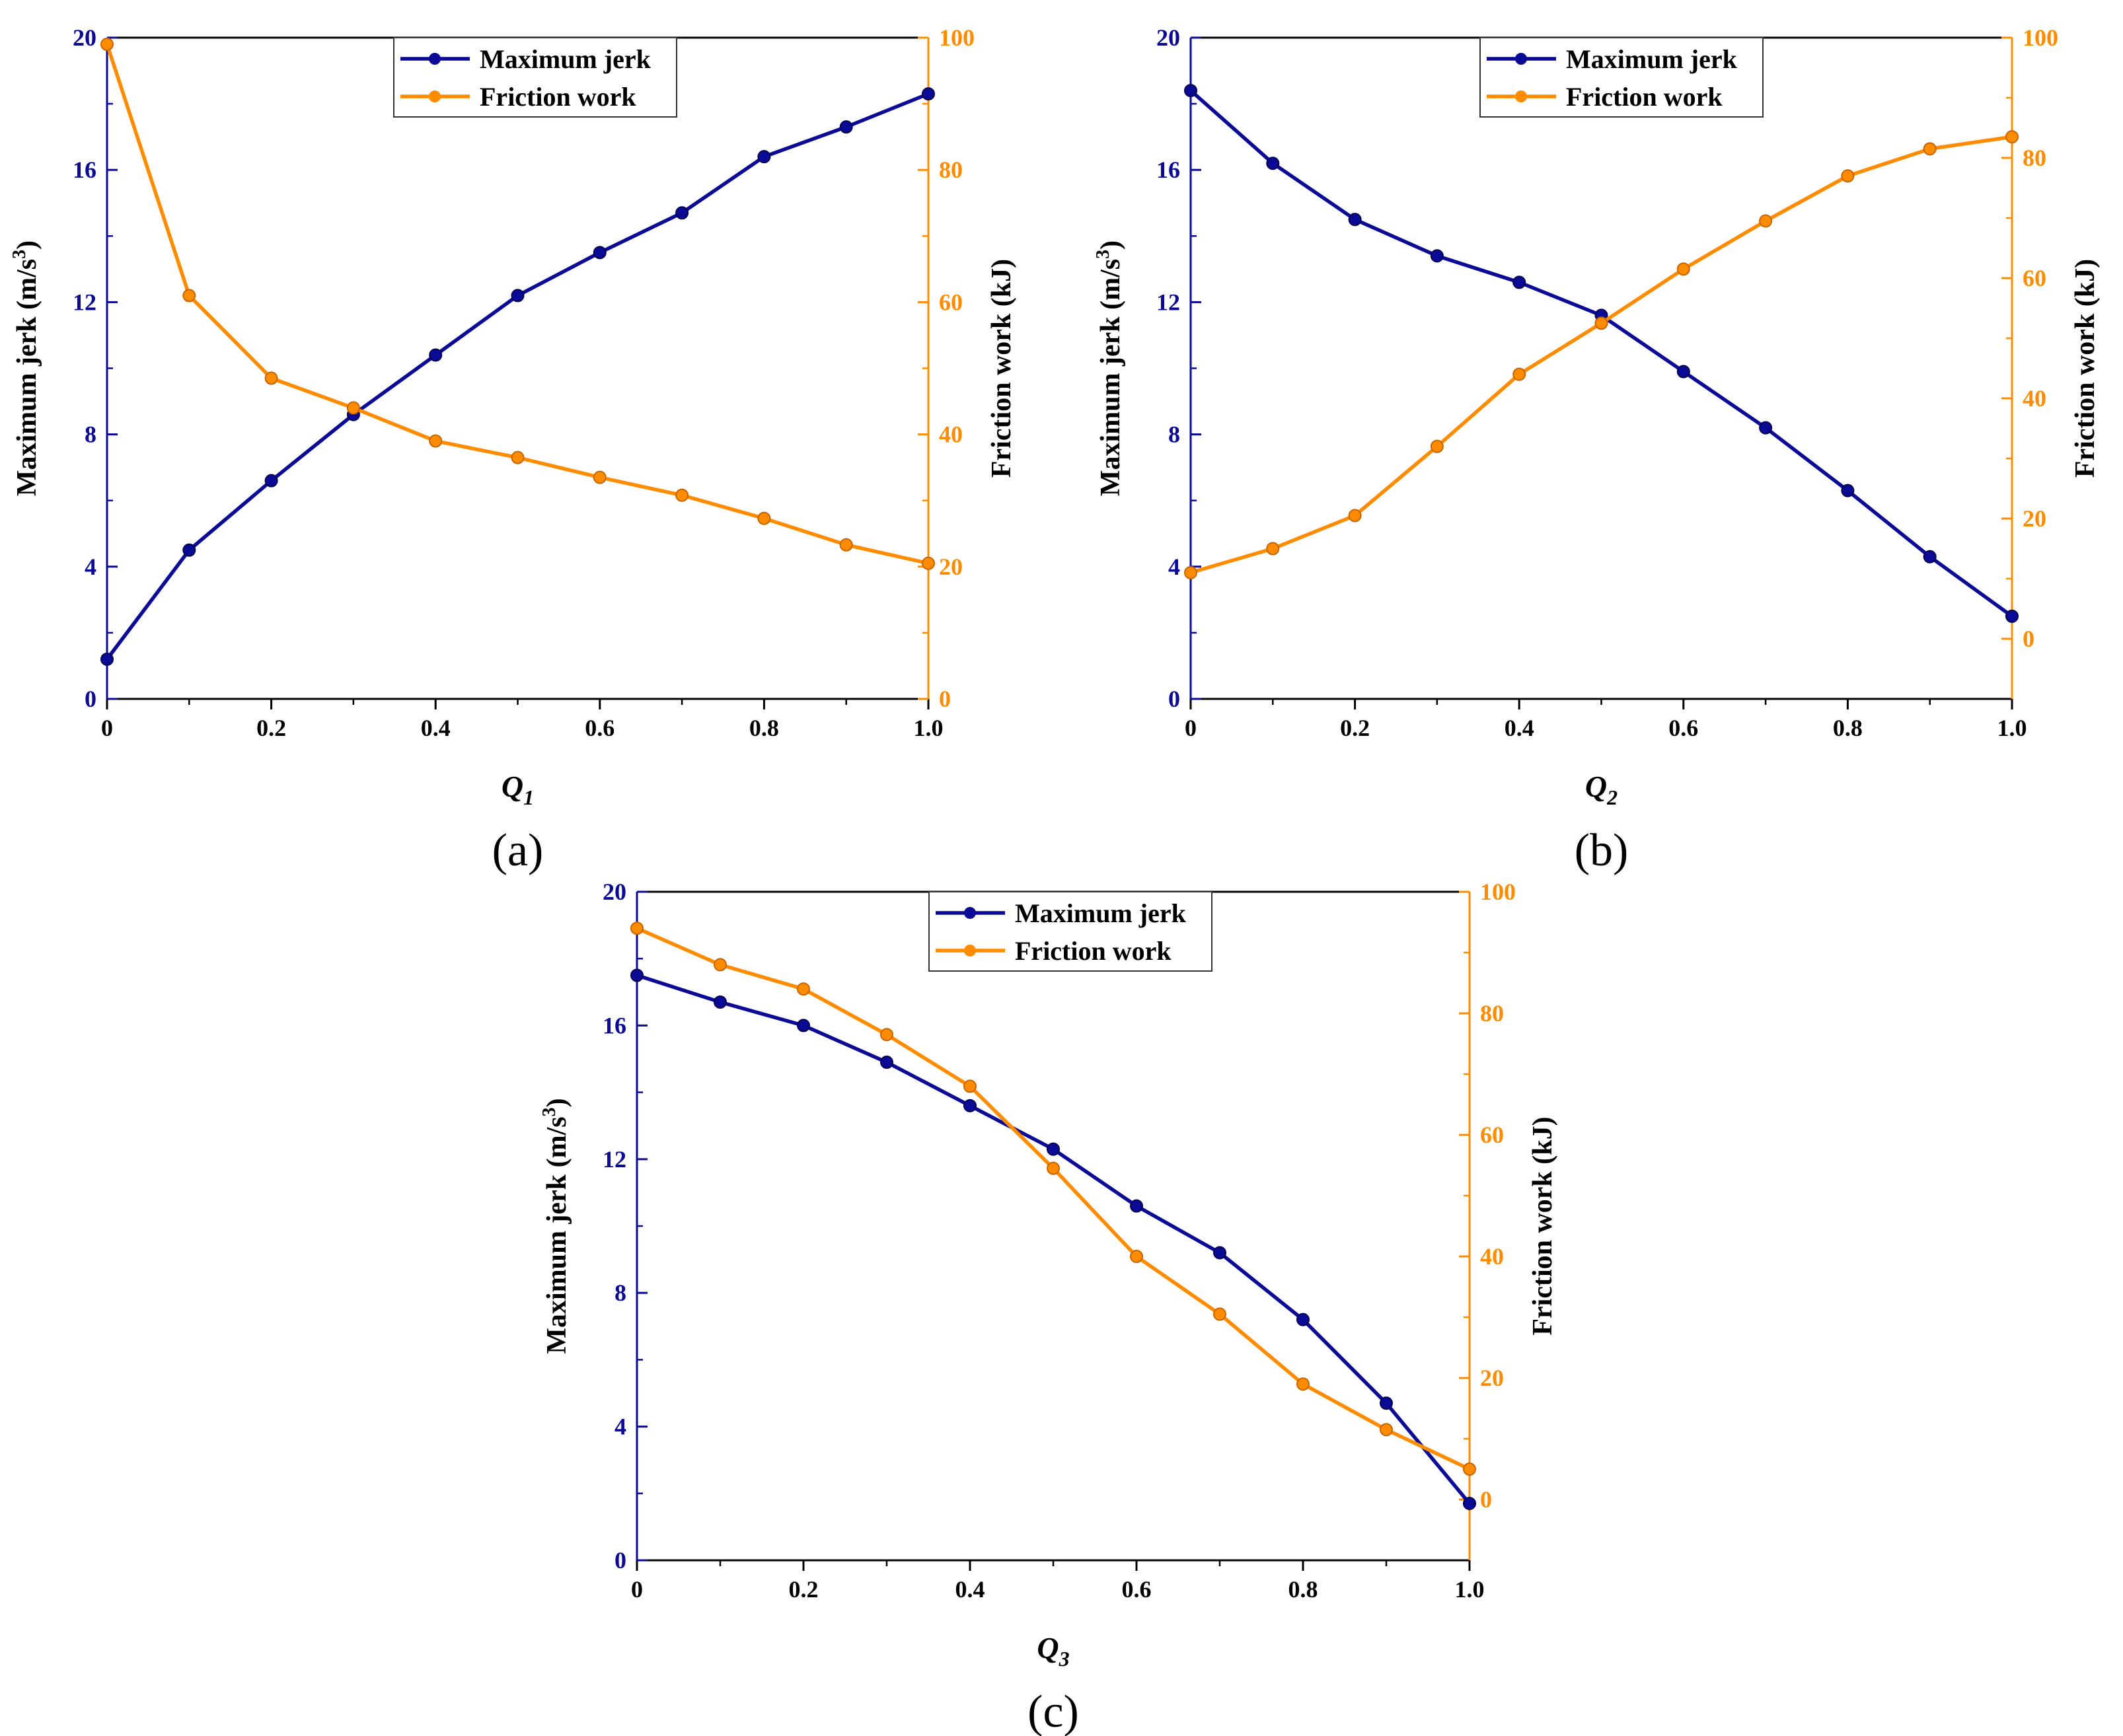 The image size is (2123, 1736). Describe the element at coordinates (614, 1025) in the screenshot. I see `left-y-tick-label: 16` at that location.